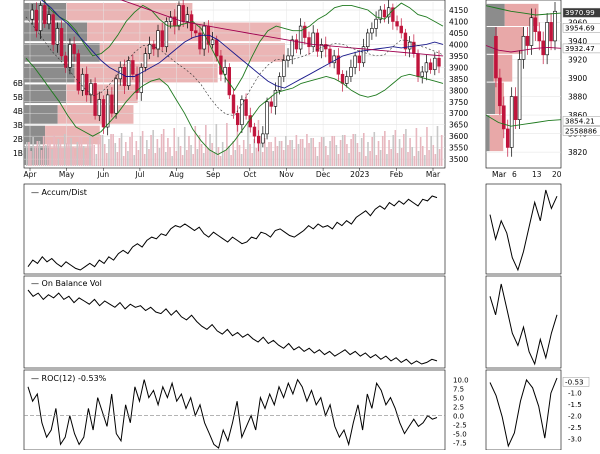 The width and height of the screenshot is (600, 454). Describe the element at coordinates (581, 121) in the screenshot. I see `right-price-tag-box` at that location.